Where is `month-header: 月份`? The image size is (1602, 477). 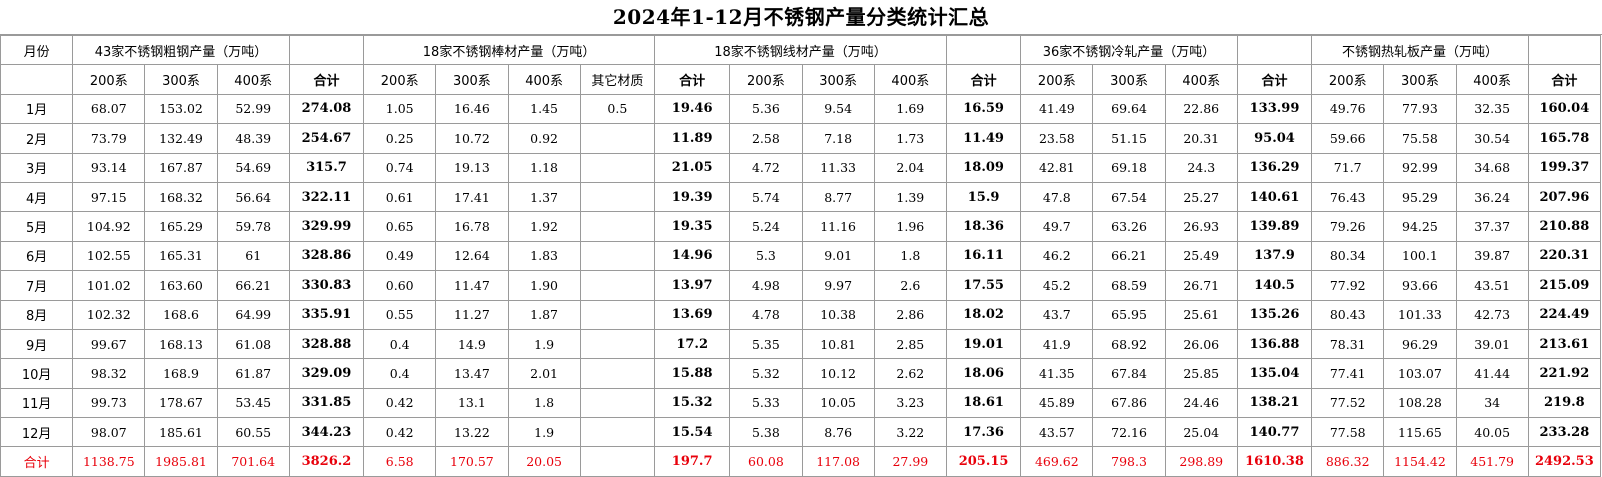 month-header: 月份 is located at coordinates (37, 50).